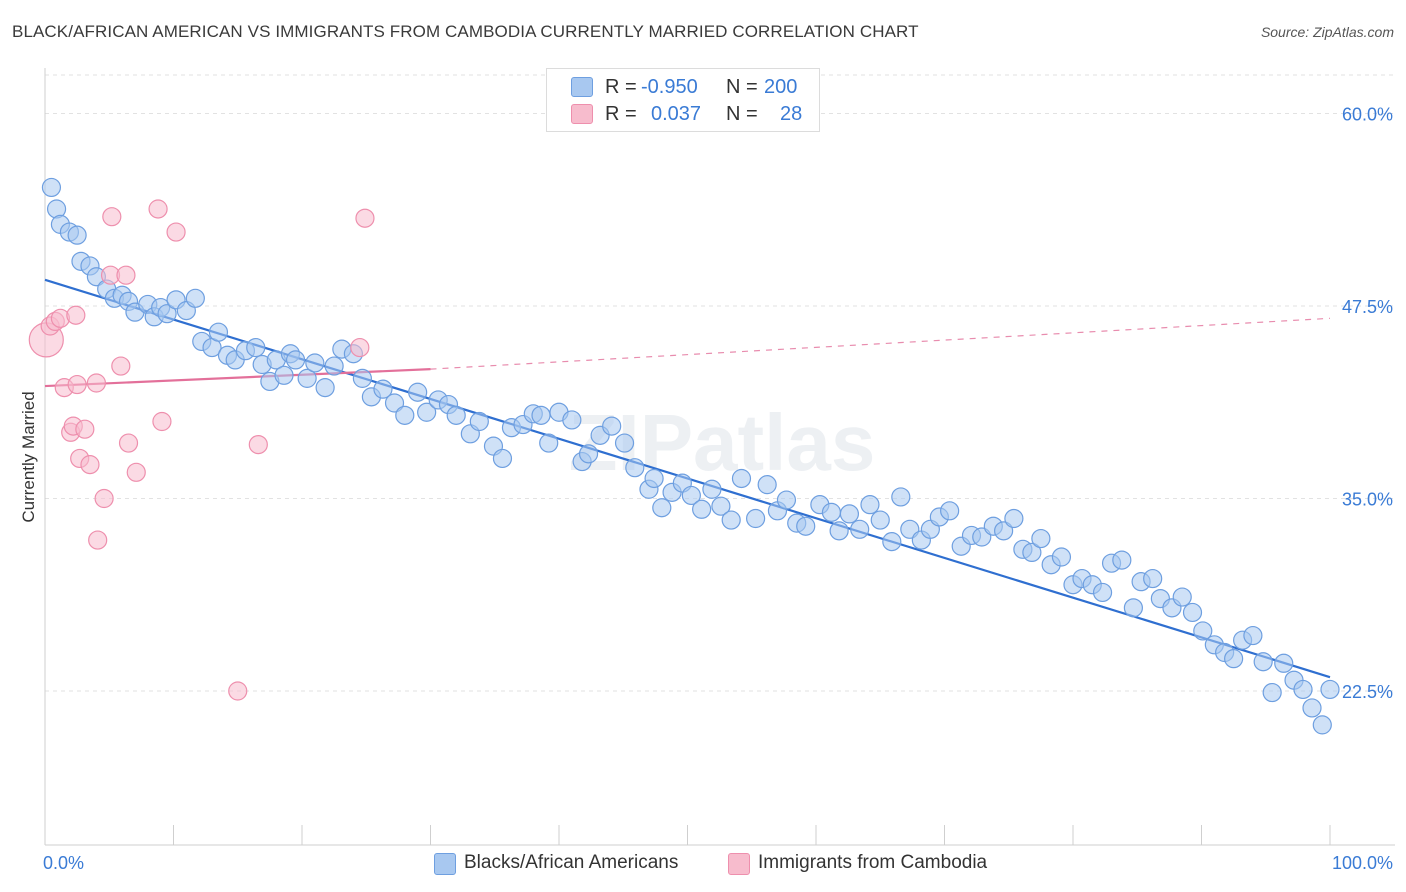 This screenshot has width=1406, height=892. Describe the element at coordinates (582, 114) in the screenshot. I see `legend-swatch-pink` at that location.